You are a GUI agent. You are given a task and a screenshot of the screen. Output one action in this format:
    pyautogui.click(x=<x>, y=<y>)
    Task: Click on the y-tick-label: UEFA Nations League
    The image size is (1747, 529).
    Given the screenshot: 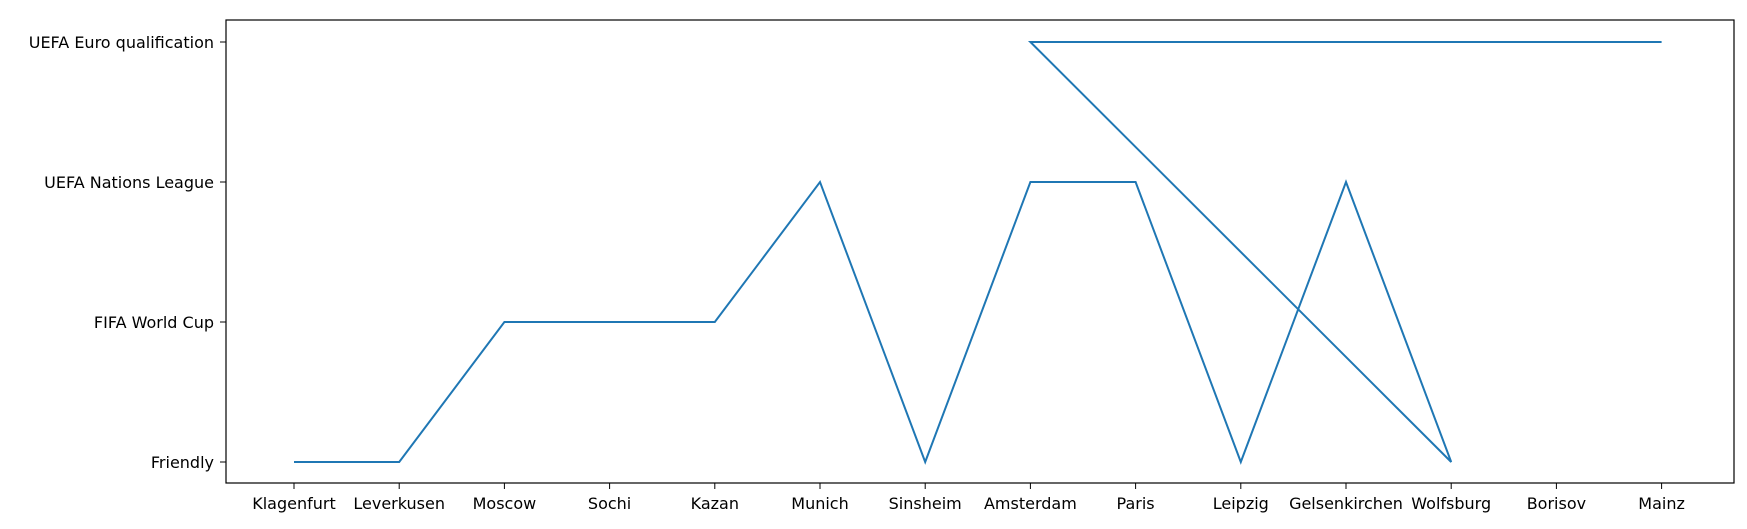 What is the action you would take?
    pyautogui.click(x=129, y=182)
    